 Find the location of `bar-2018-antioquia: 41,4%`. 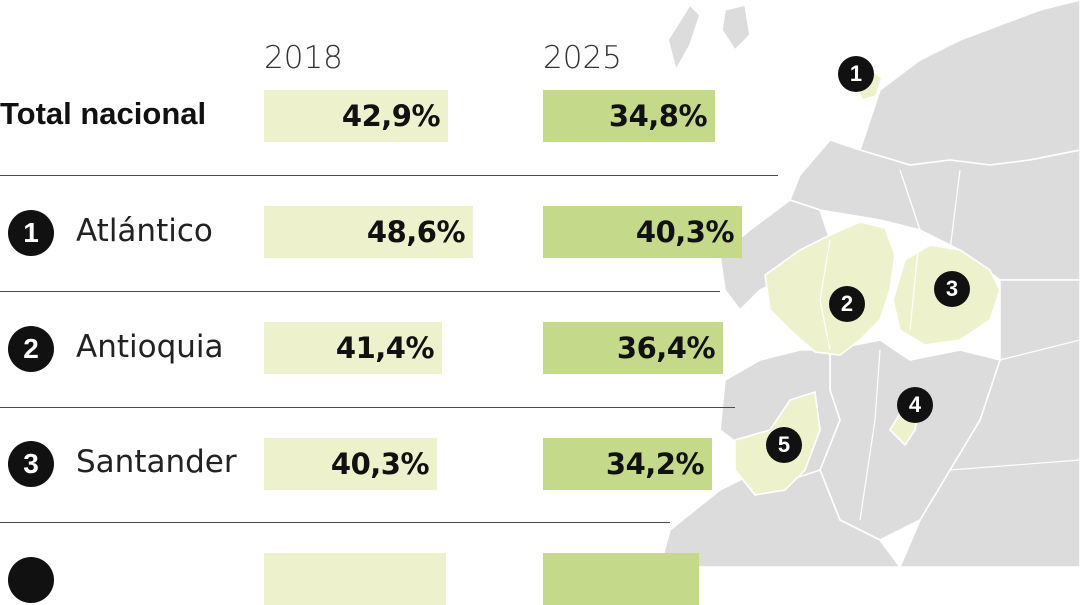

bar-2018-antioquia: 41,4% is located at coordinates (353, 348).